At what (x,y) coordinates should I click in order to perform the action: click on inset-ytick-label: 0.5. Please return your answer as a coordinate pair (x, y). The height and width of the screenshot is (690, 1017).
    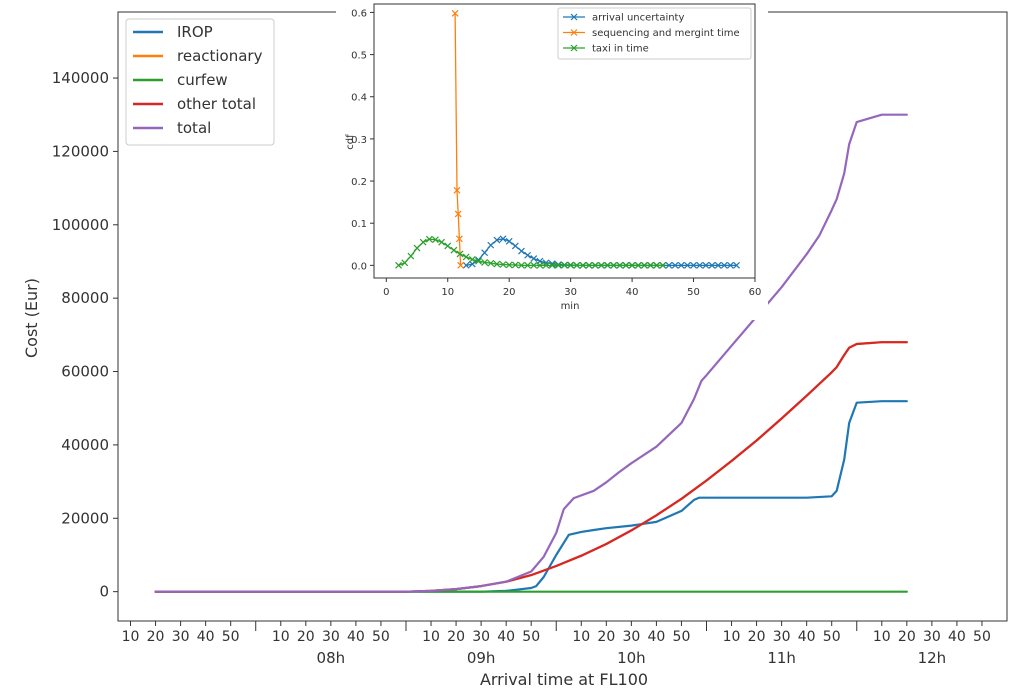
    Looking at the image, I should click on (359, 56).